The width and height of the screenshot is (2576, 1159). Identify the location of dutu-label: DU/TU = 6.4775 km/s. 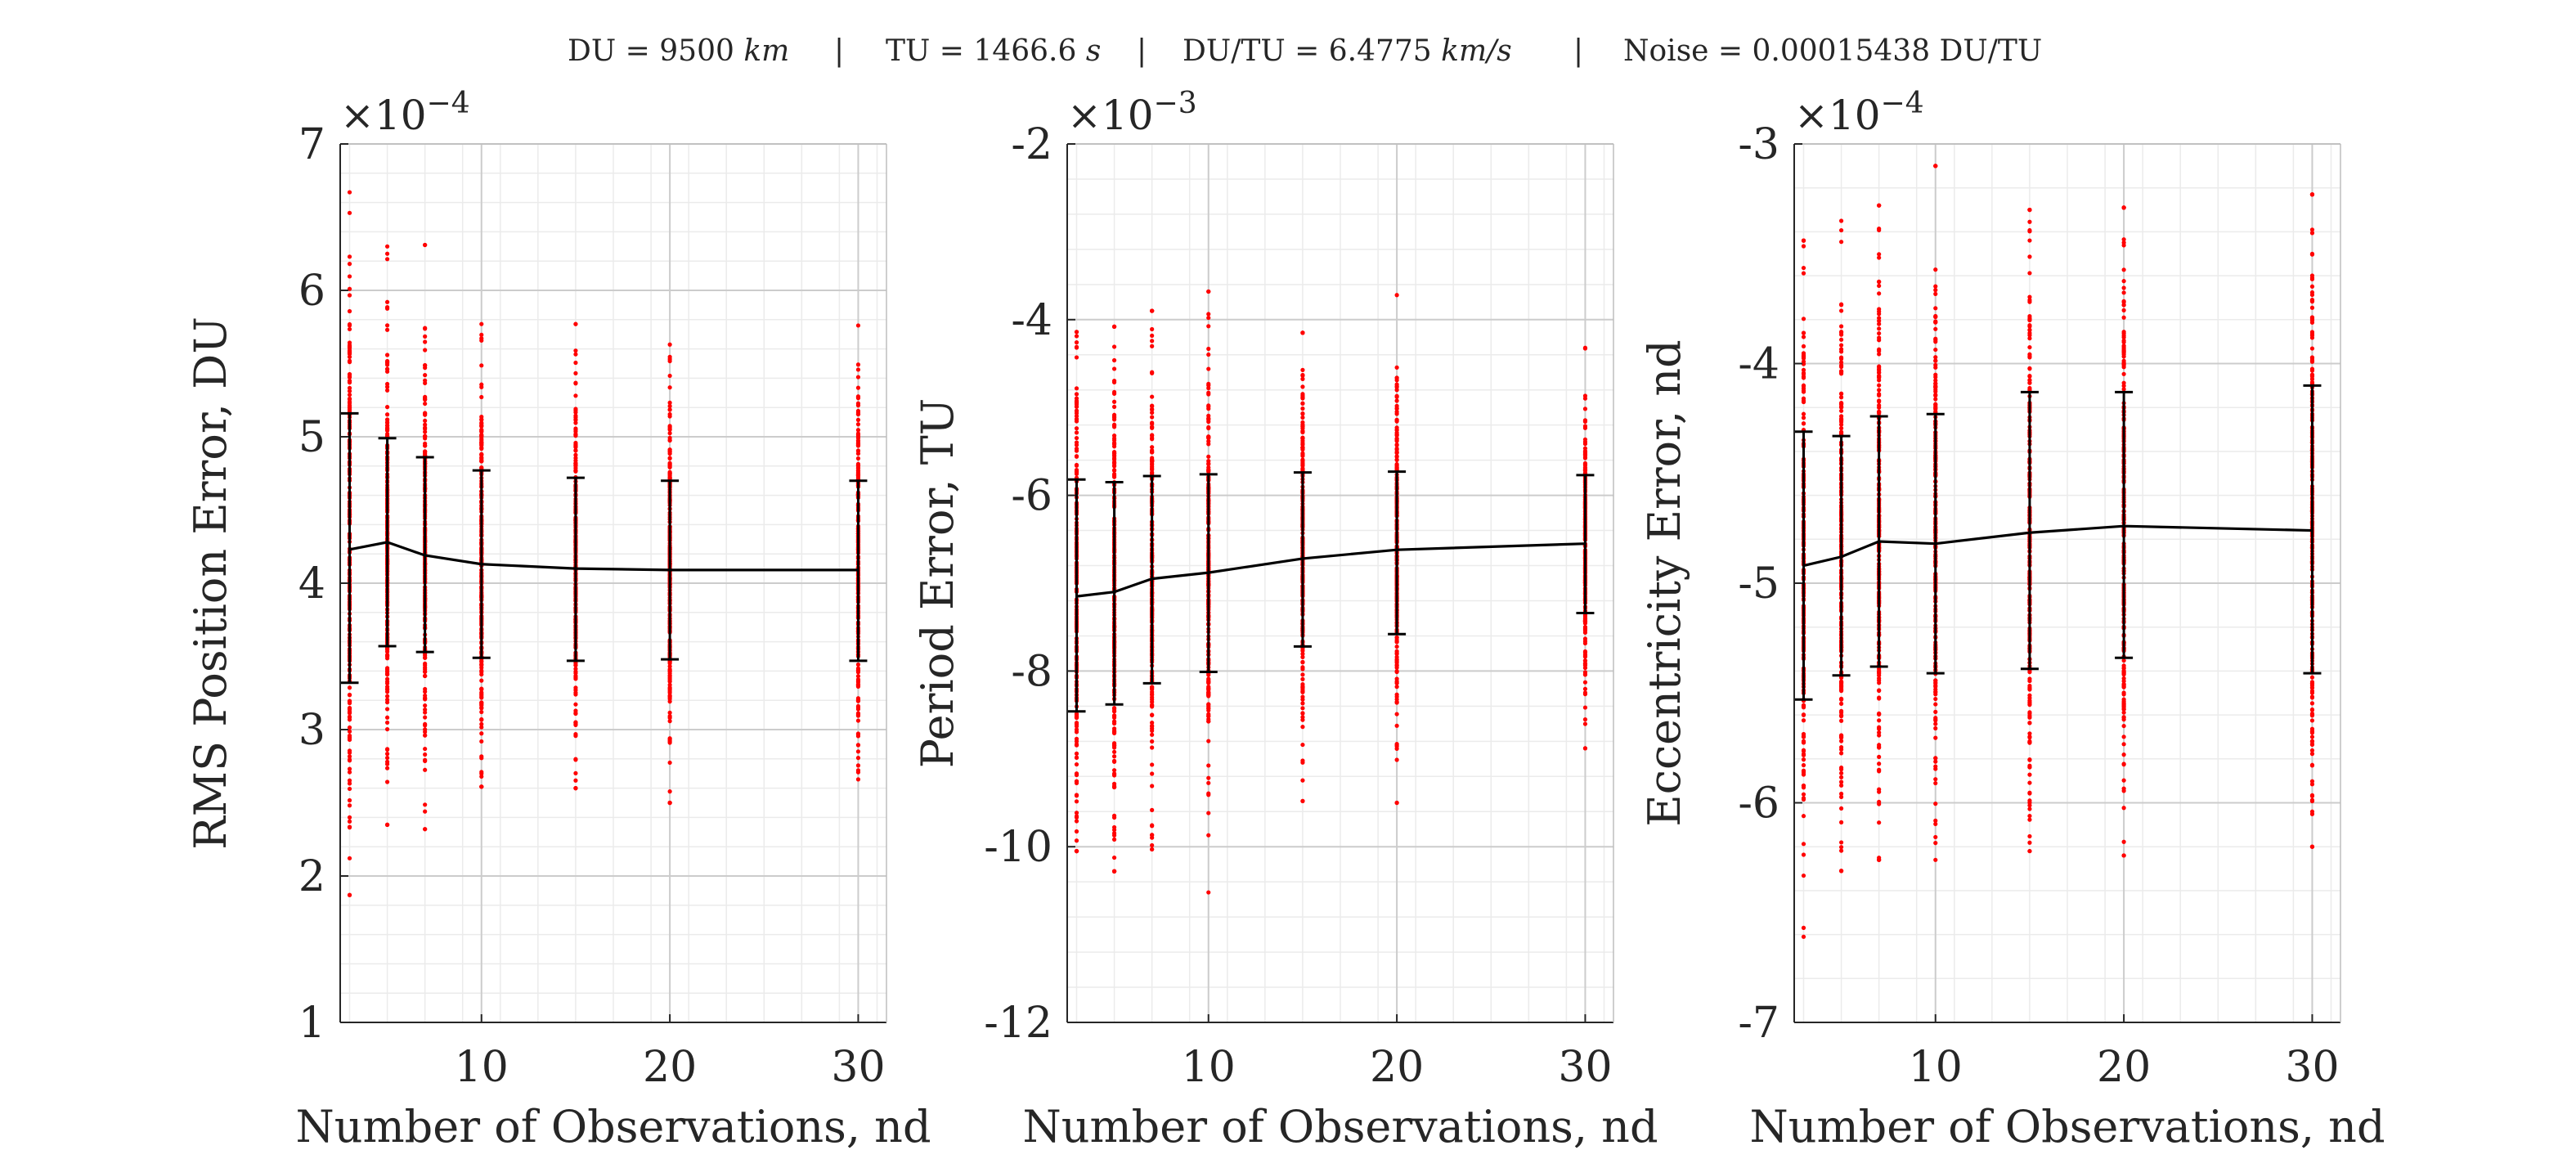
(1347, 51).